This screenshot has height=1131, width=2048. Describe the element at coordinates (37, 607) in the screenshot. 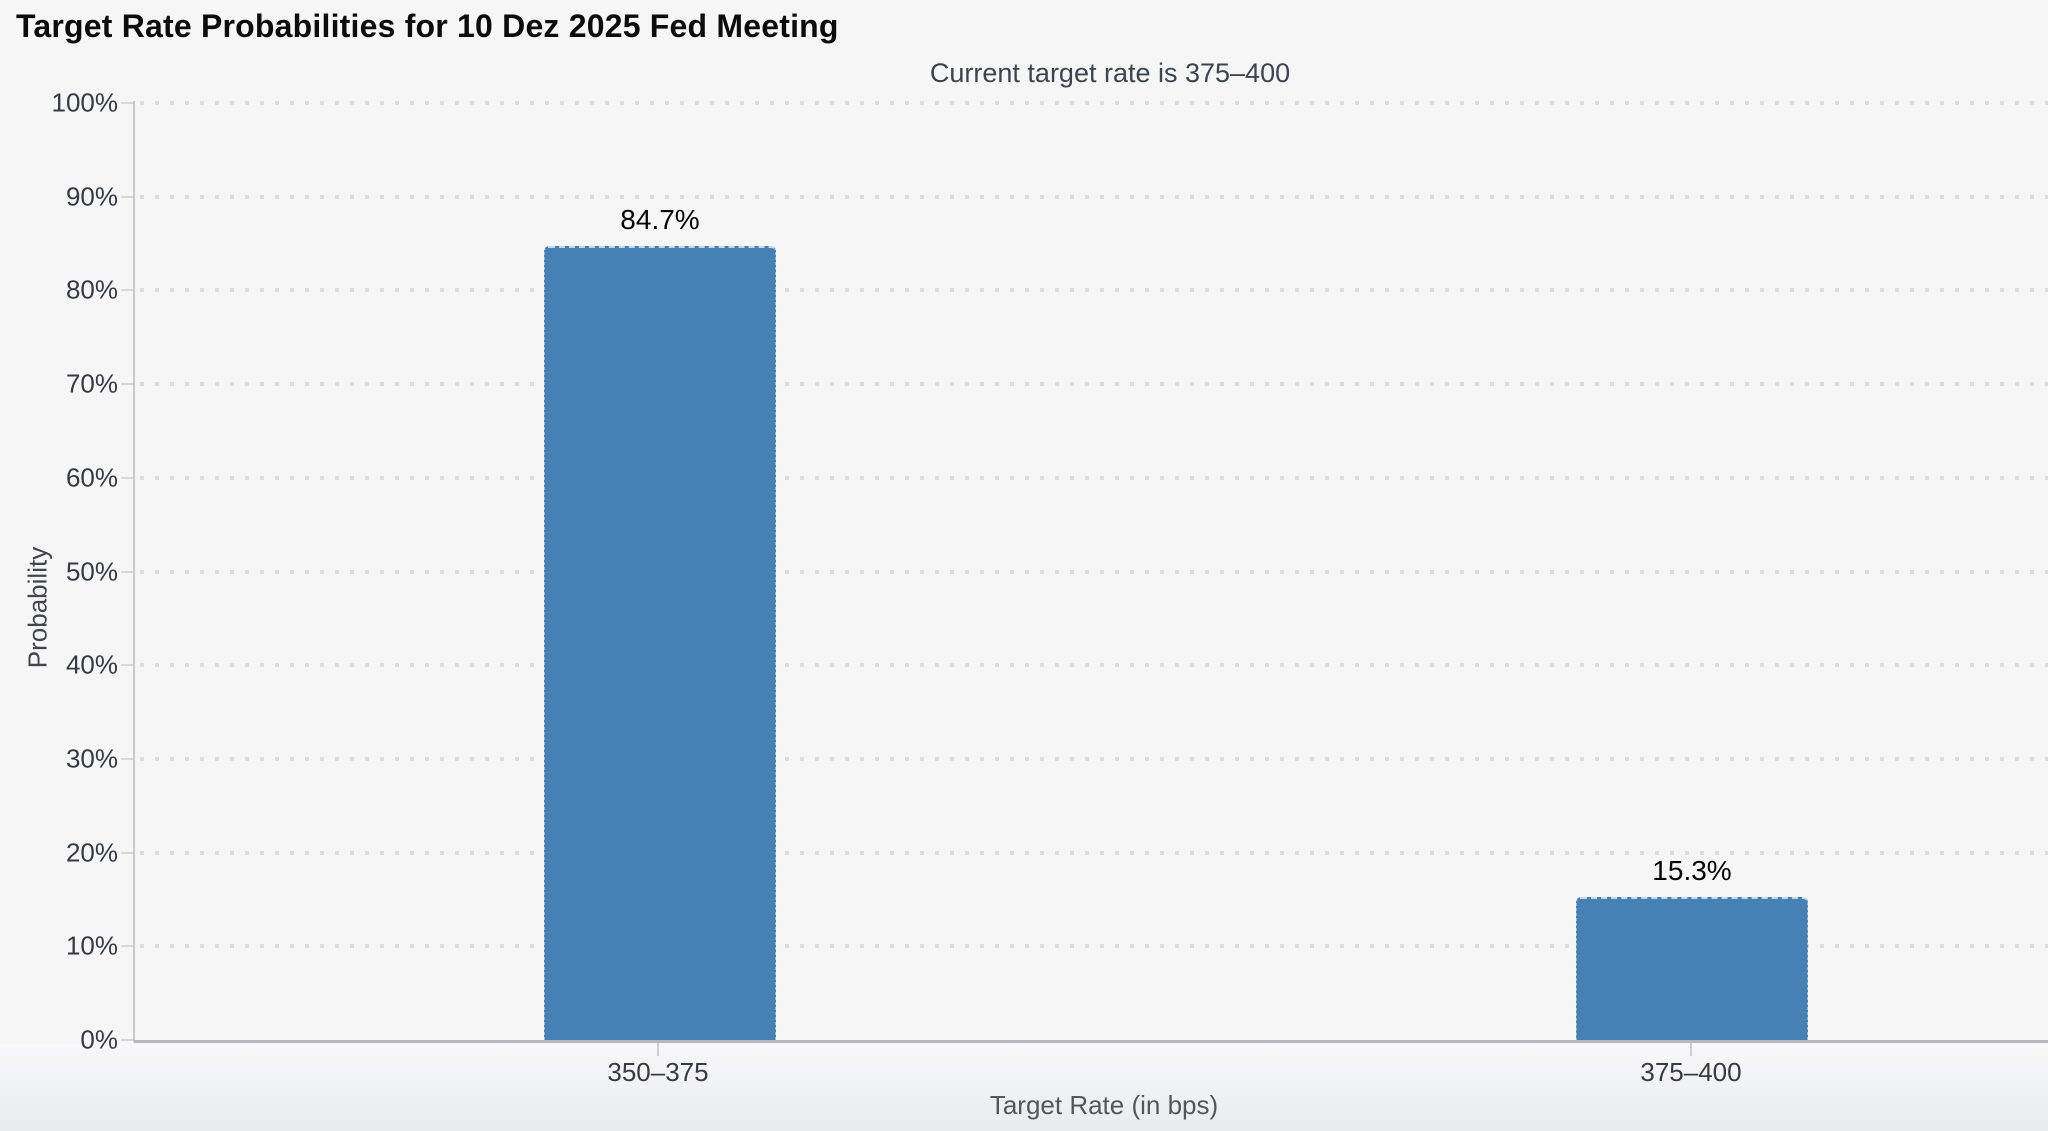

I see `y-axis-title: Probability` at that location.